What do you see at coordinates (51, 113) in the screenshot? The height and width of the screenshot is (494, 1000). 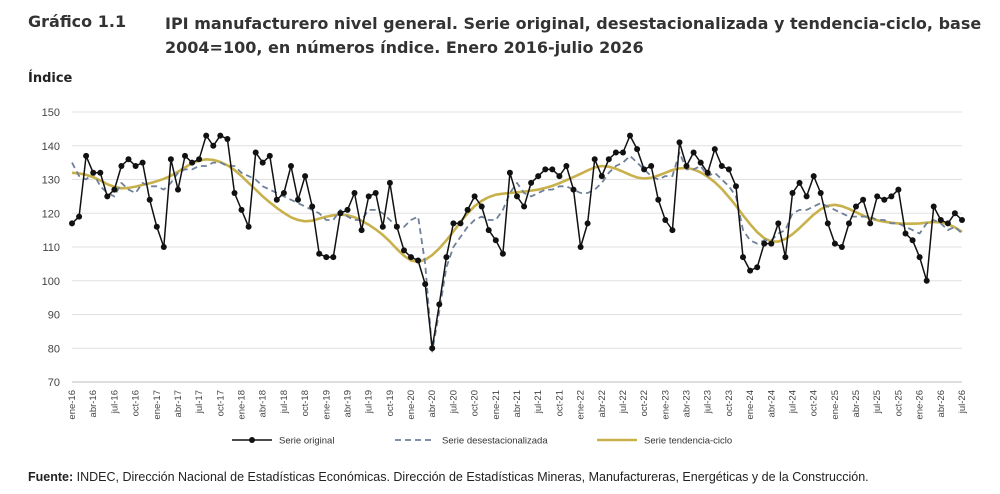 I see `y-tick-label: 150` at bounding box center [51, 113].